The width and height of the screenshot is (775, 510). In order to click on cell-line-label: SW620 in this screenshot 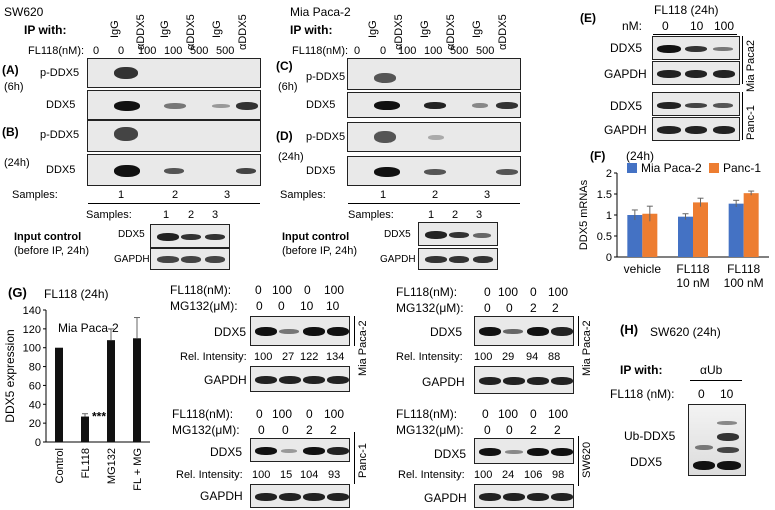, I will do `click(24, 12)`.